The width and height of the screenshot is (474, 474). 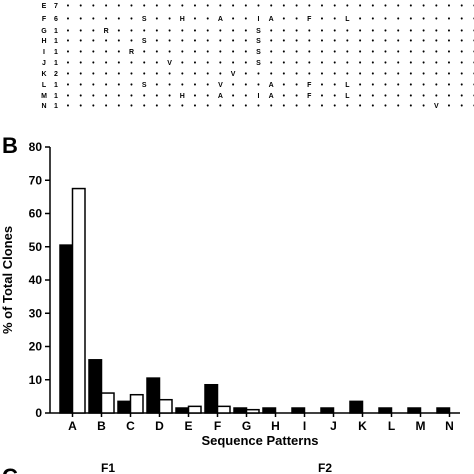 What do you see at coordinates (44, 85) in the screenshot?
I see `sequence-row-label: L` at bounding box center [44, 85].